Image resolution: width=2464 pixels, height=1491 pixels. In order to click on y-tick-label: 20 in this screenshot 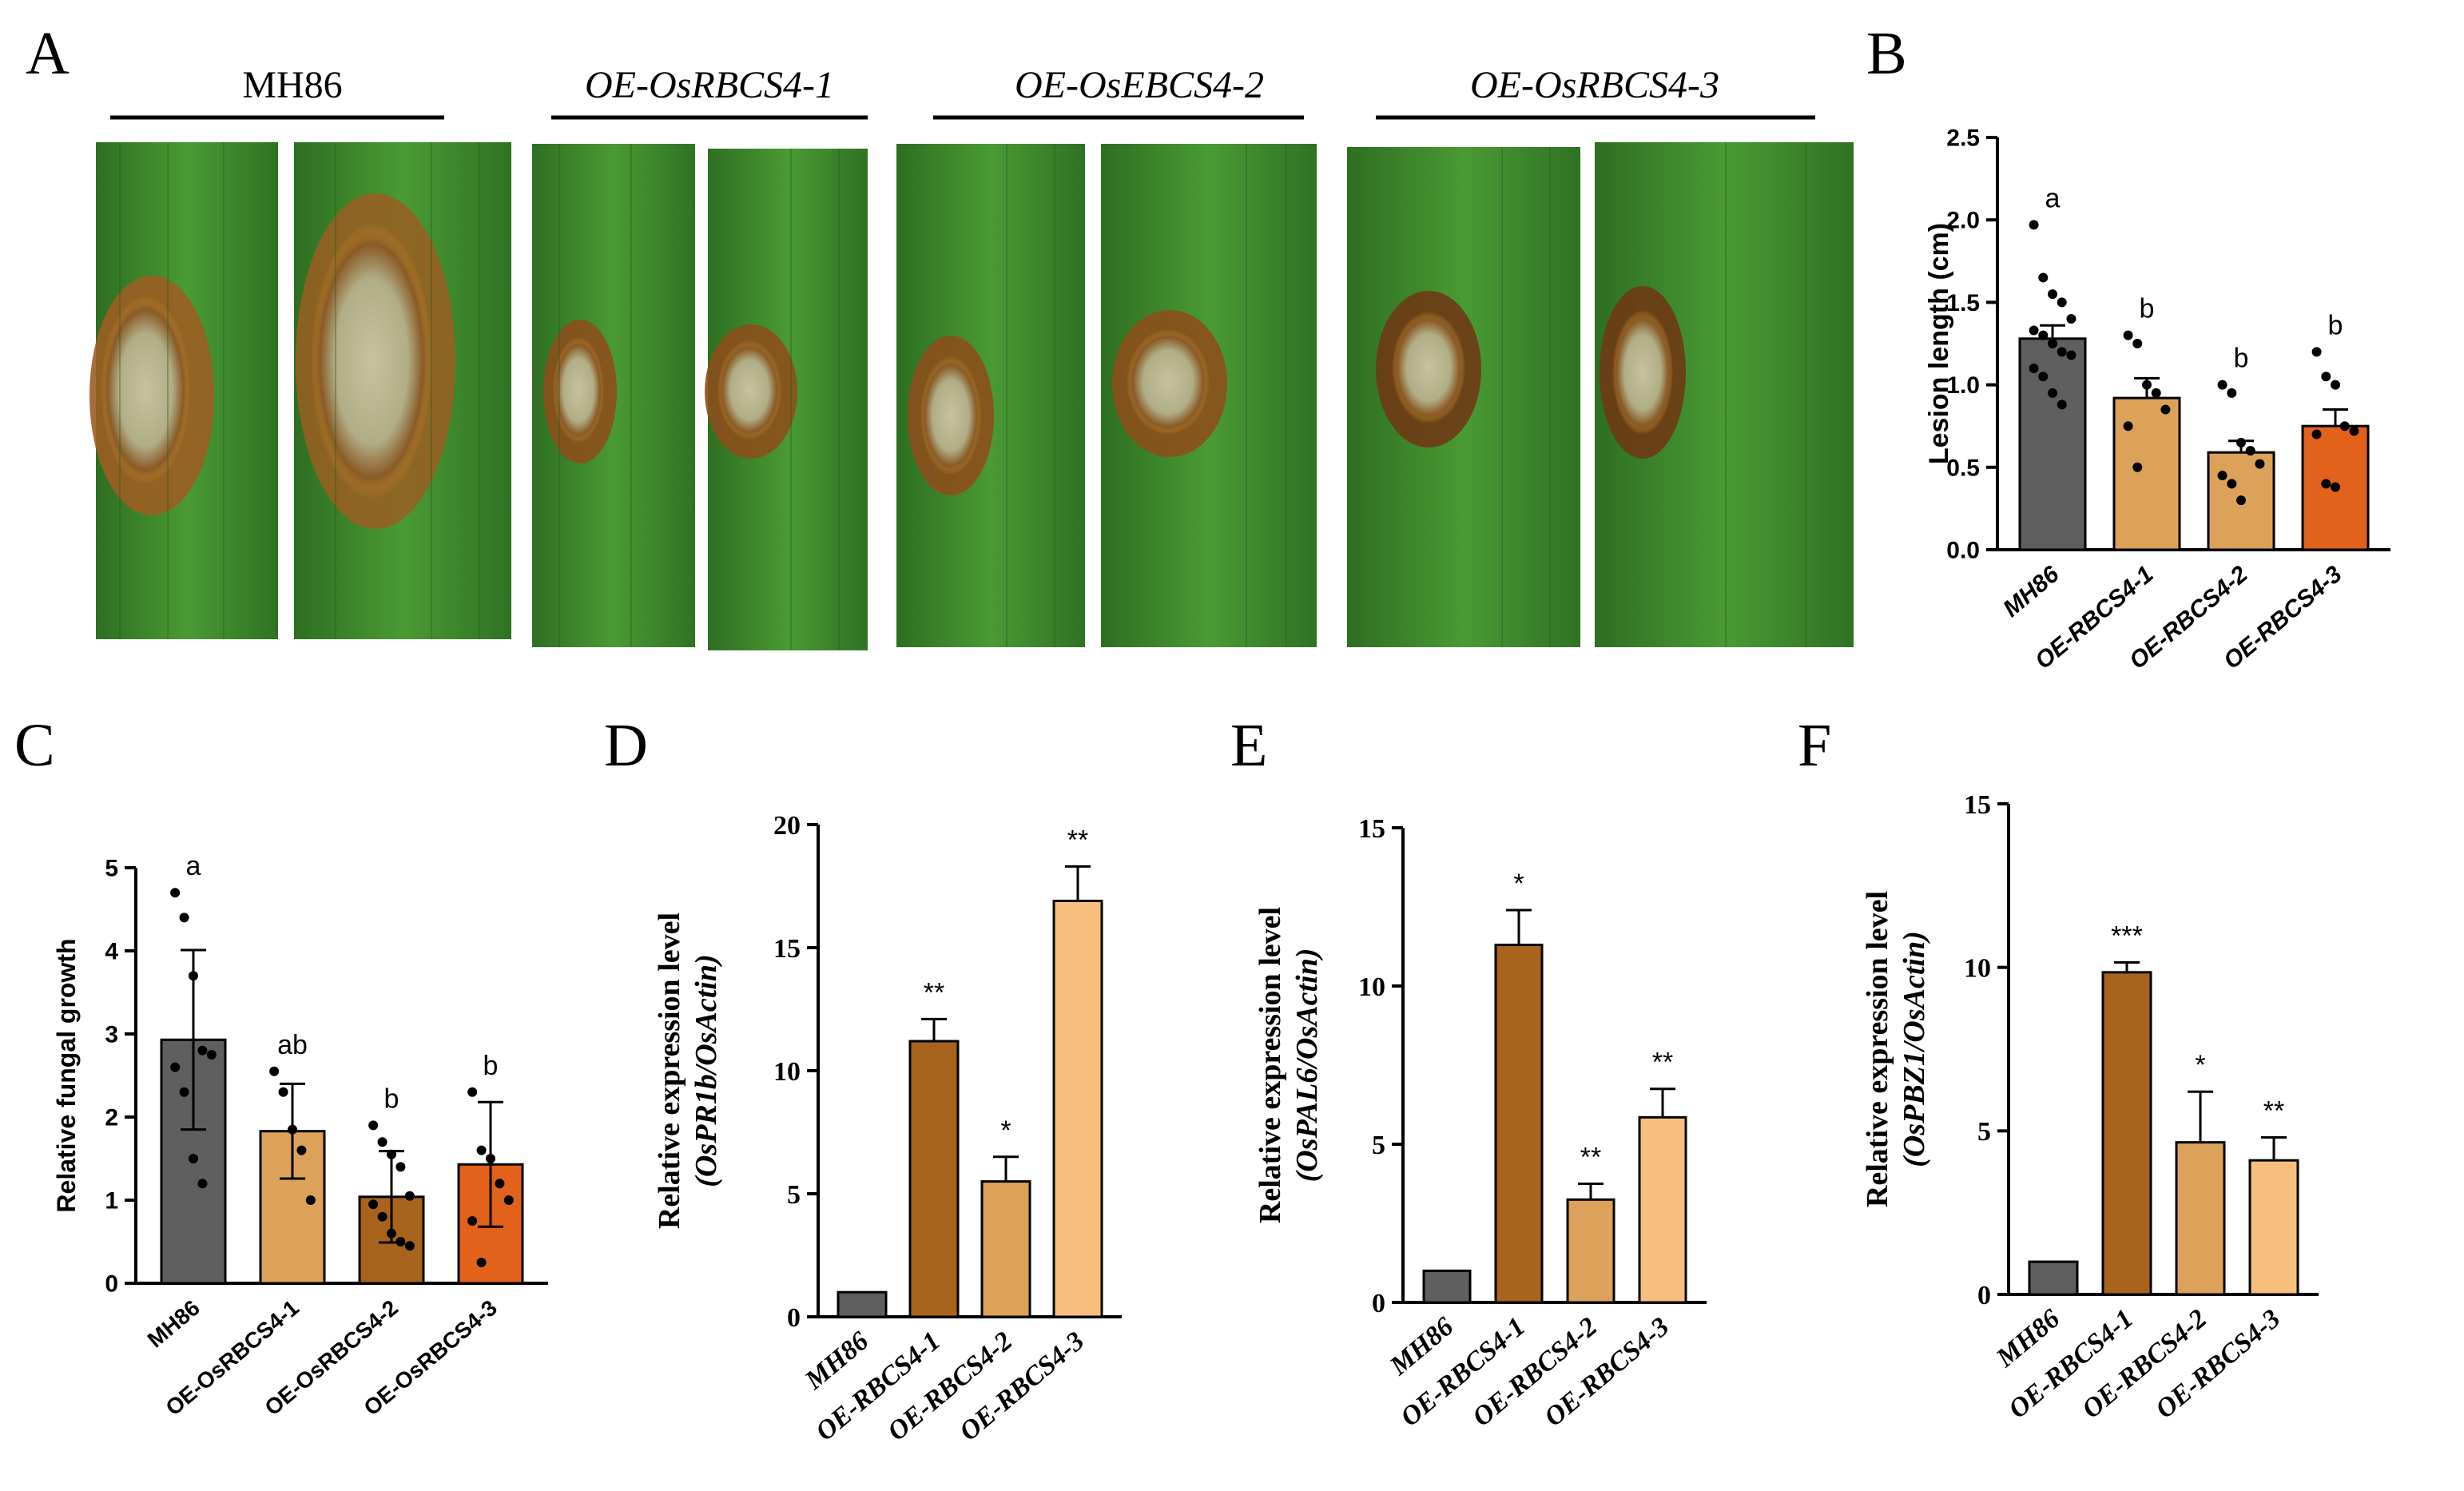, I will do `click(787, 826)`.